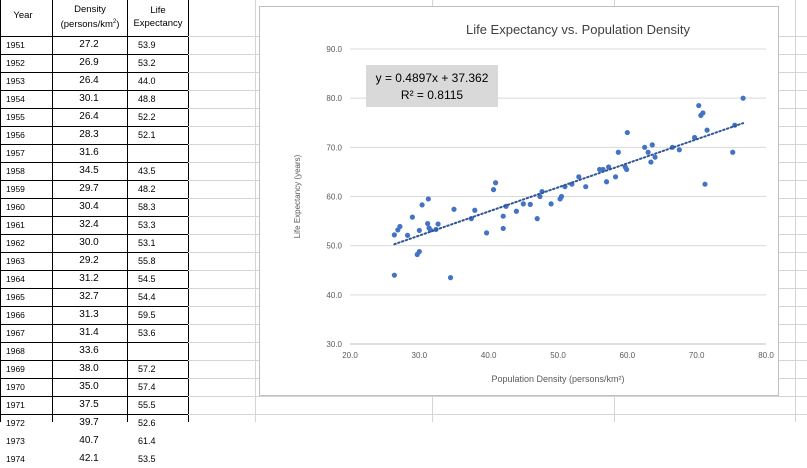  I want to click on cell-life-expectancy: 55.8, so click(147, 261).